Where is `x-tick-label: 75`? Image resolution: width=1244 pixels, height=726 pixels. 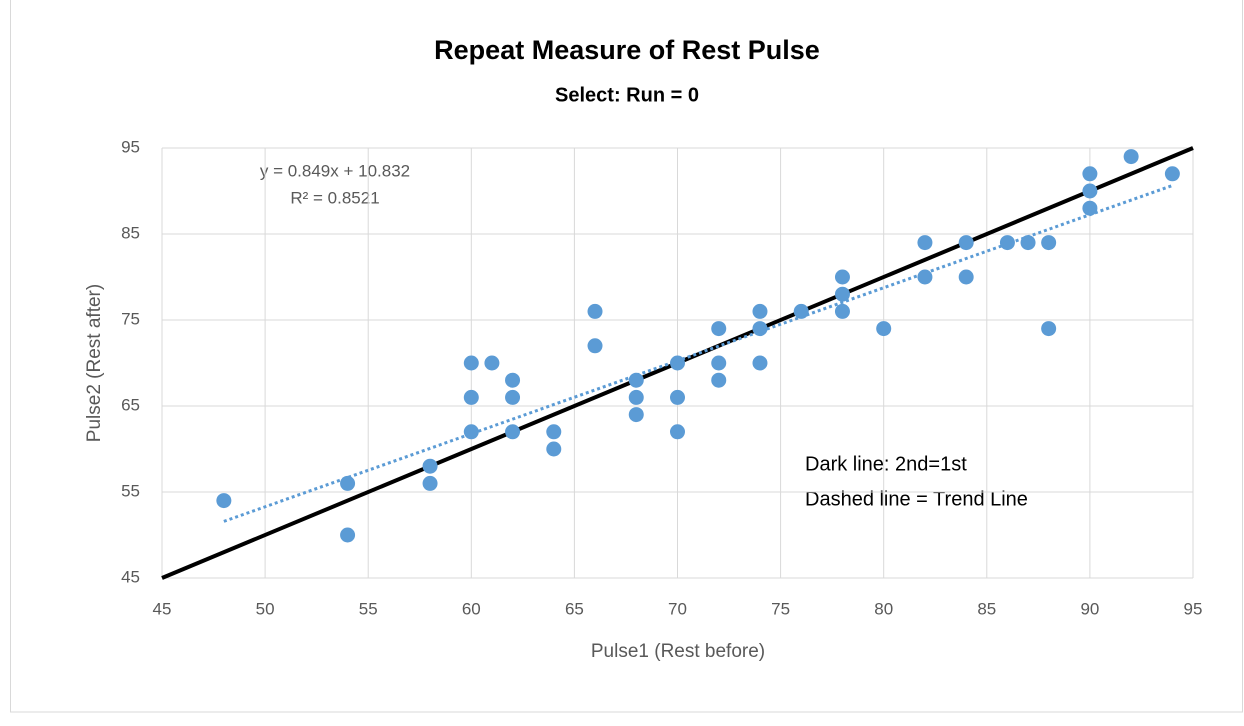
x-tick-label: 75 is located at coordinates (780, 608).